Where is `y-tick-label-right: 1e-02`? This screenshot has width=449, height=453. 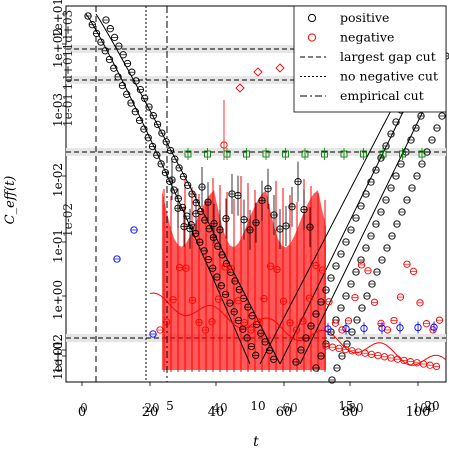
y-tick-label-right: 1e-02 is located at coordinates (68, 220).